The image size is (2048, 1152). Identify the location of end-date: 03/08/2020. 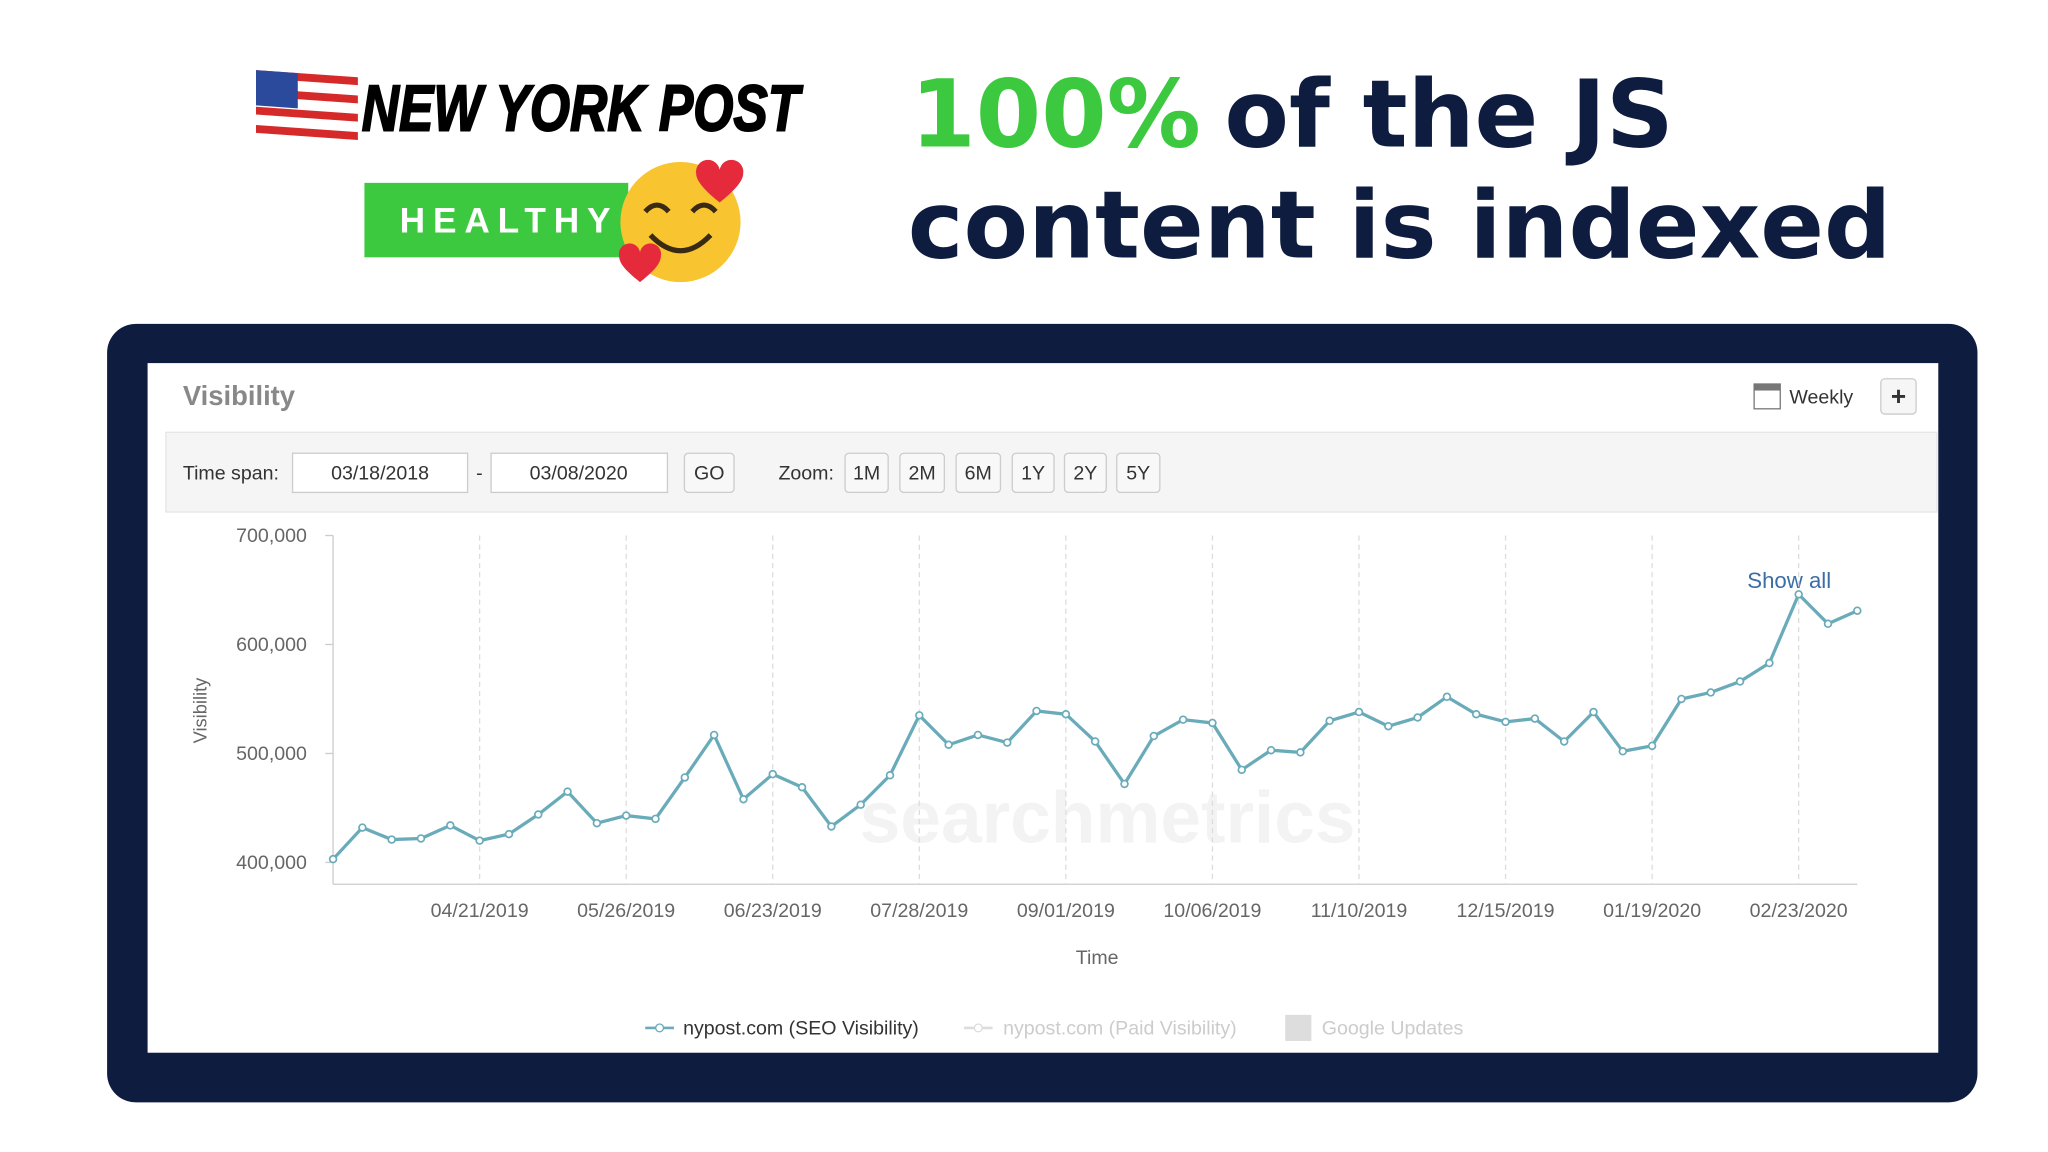
(579, 473).